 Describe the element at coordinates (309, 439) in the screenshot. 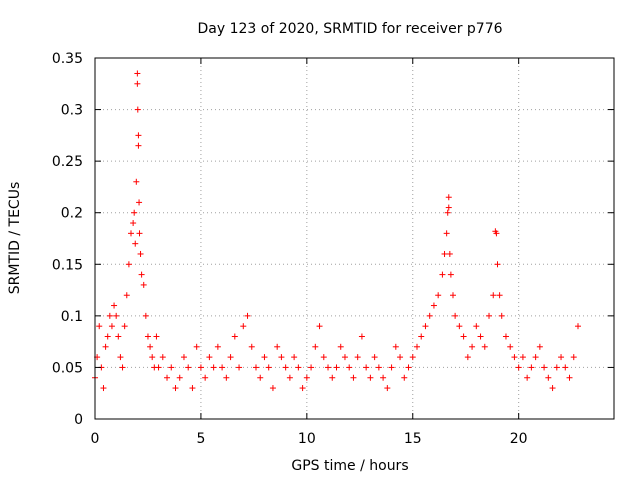

I see `x-tick-labels: 0 5 10 15 20` at that location.